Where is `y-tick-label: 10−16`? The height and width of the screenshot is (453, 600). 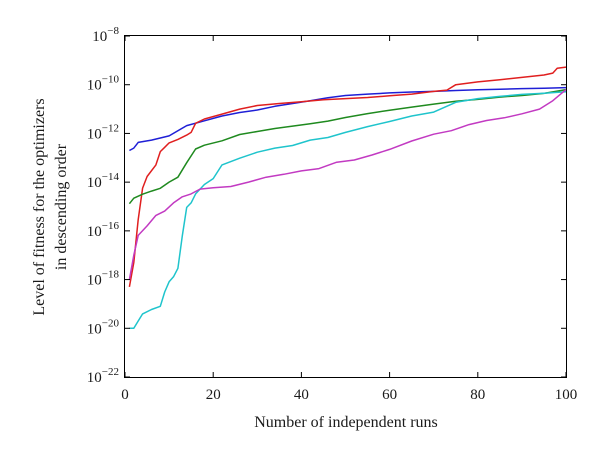
y-tick-label: 10−16 is located at coordinates (103, 230).